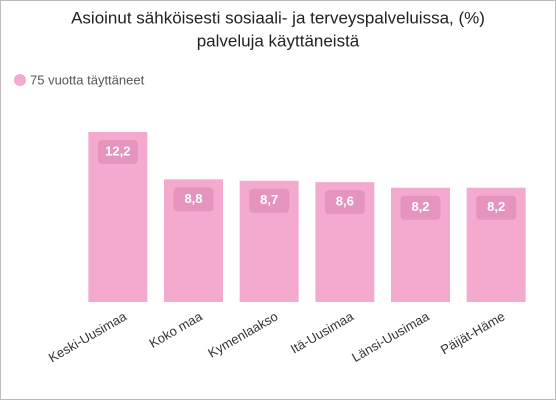 Image resolution: width=556 pixels, height=400 pixels. I want to click on value-label: 8,6, so click(345, 201).